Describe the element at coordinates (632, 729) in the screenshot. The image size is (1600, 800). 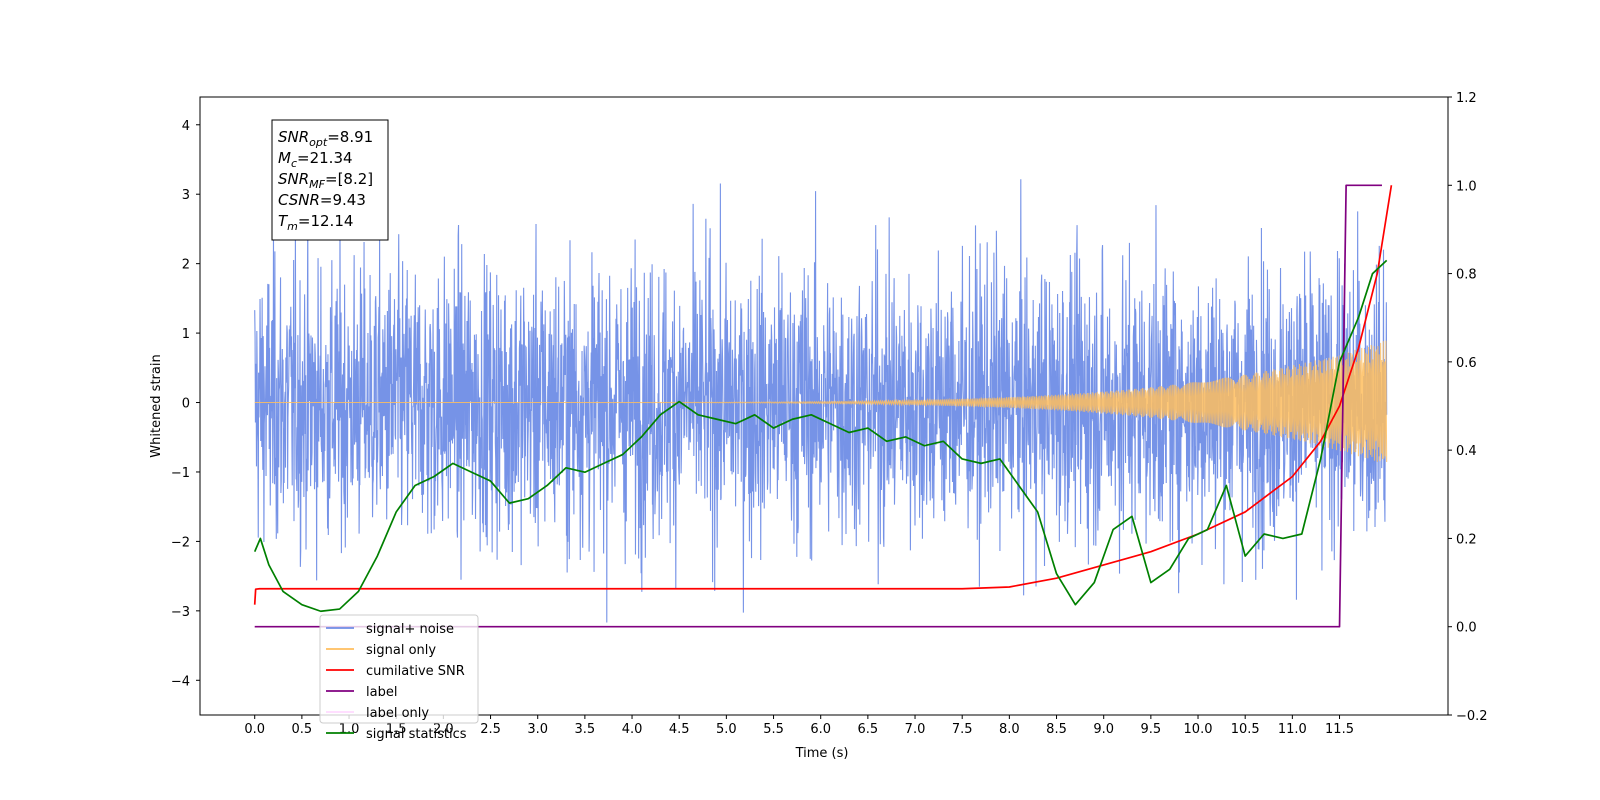
I see `x-tick-label: 4.0` at that location.